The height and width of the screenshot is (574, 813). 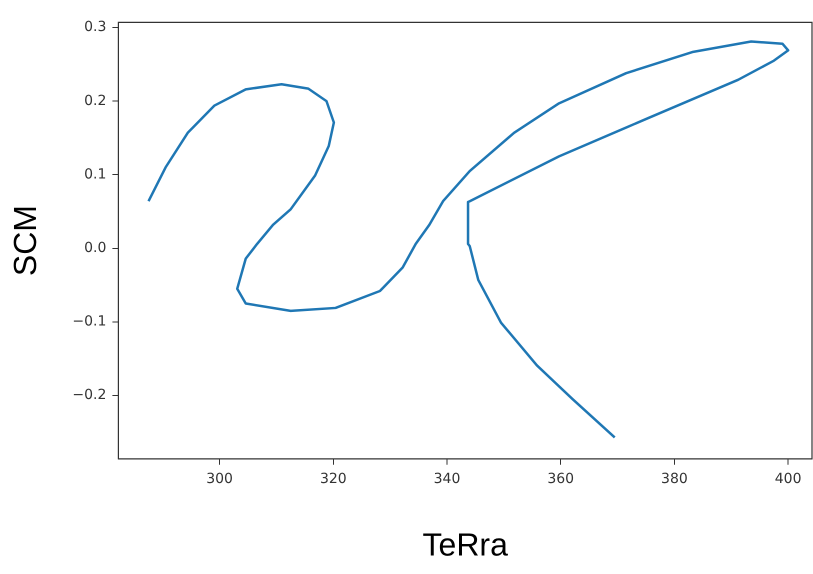 I want to click on x-tick-label: 360, so click(x=560, y=478).